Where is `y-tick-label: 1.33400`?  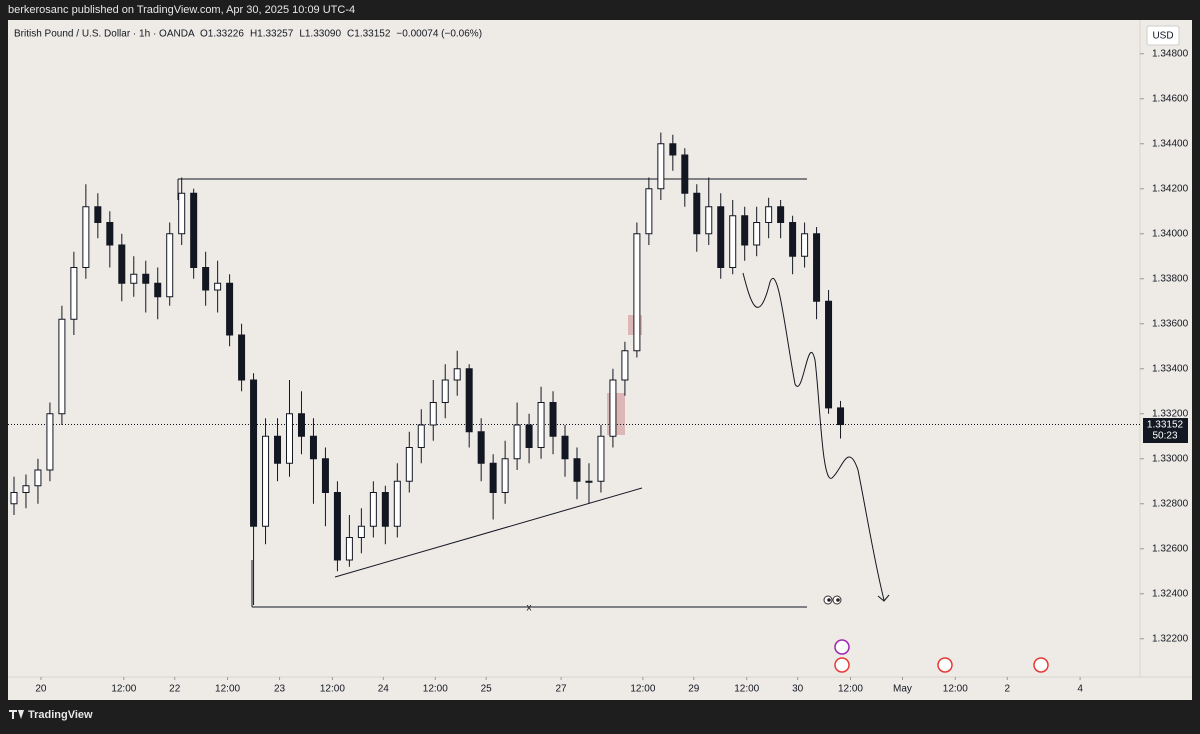
y-tick-label: 1.33400 is located at coordinates (1170, 368).